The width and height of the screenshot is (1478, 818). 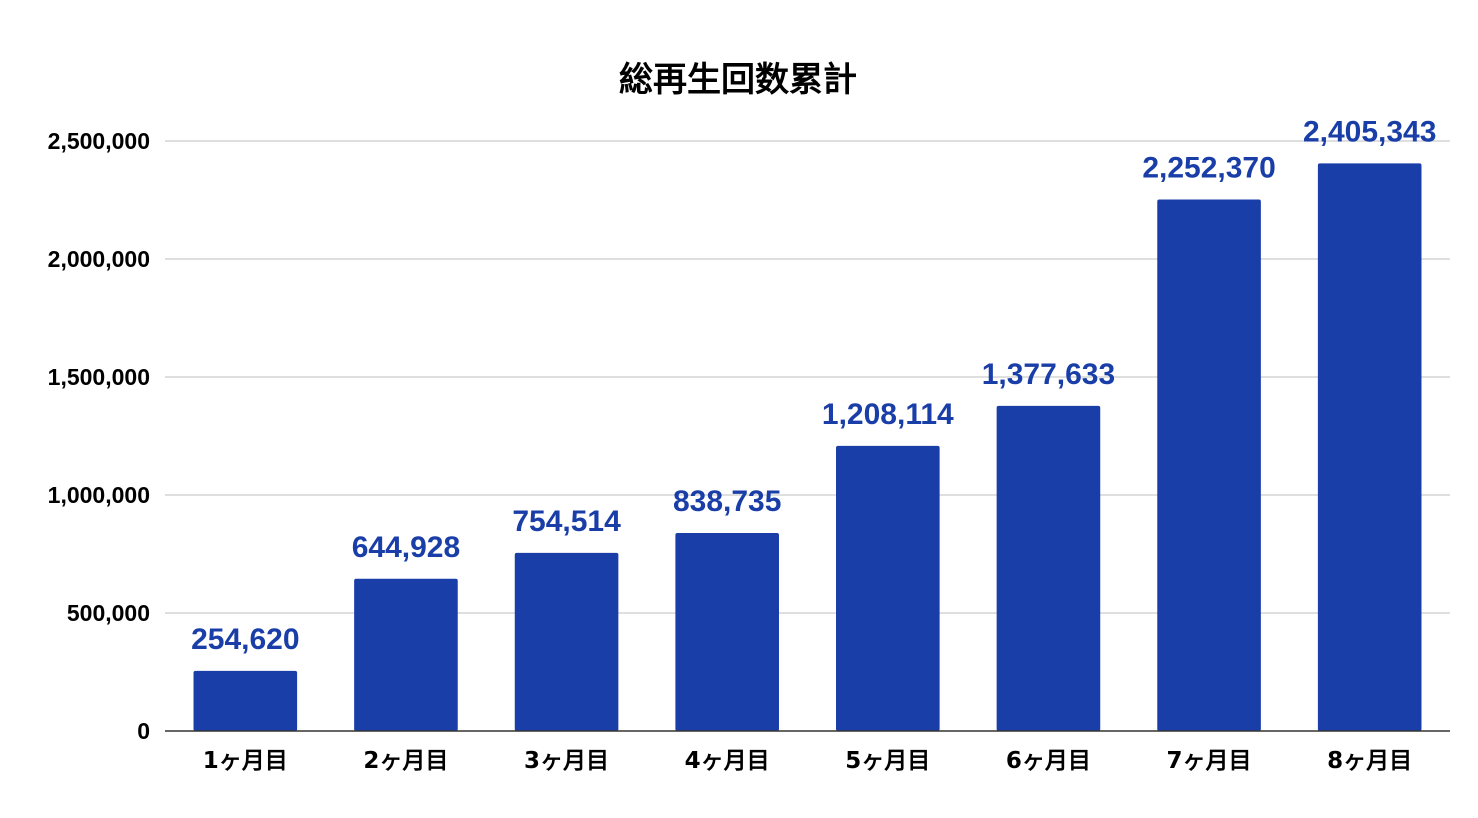 What do you see at coordinates (566, 521) in the screenshot?
I see `data-label: 754,514` at bounding box center [566, 521].